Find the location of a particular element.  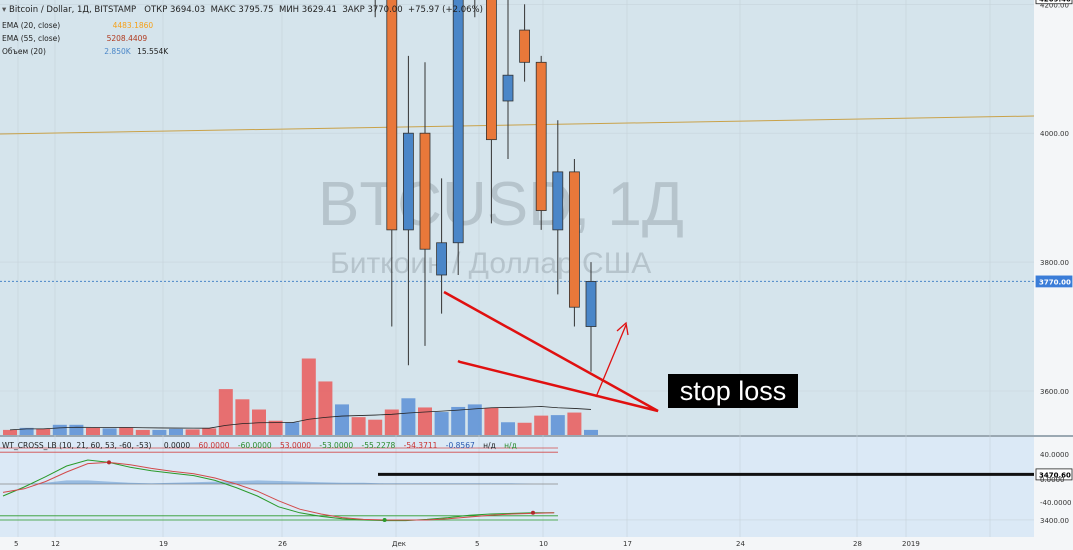

price-label-6: 4209.40 is located at coordinates (1054, 2).